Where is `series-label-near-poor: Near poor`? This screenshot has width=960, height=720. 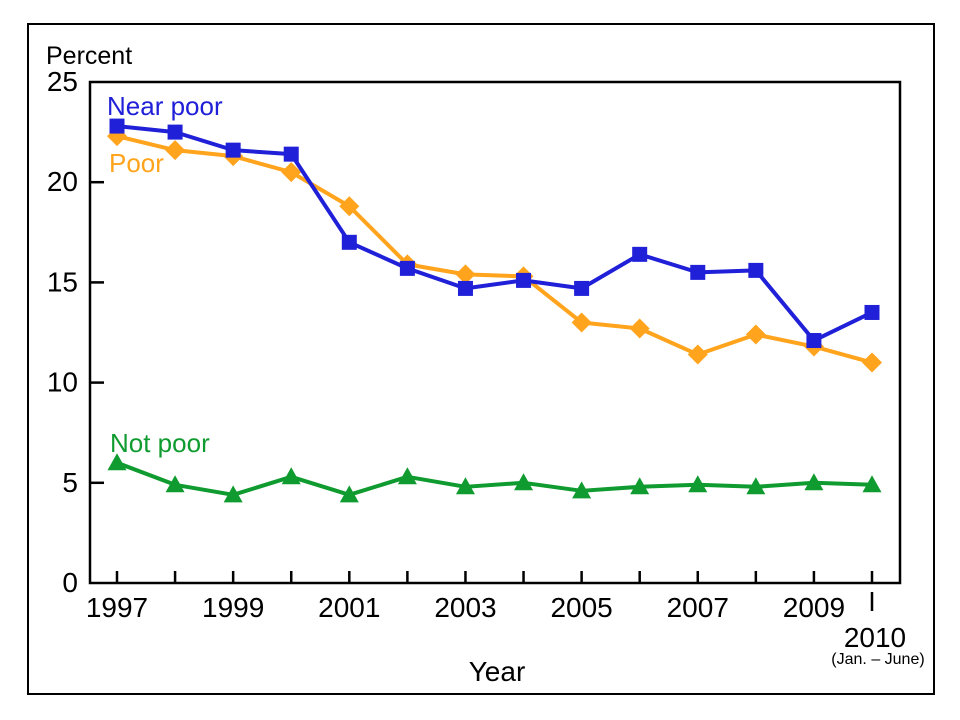 series-label-near-poor: Near poor is located at coordinates (165, 106).